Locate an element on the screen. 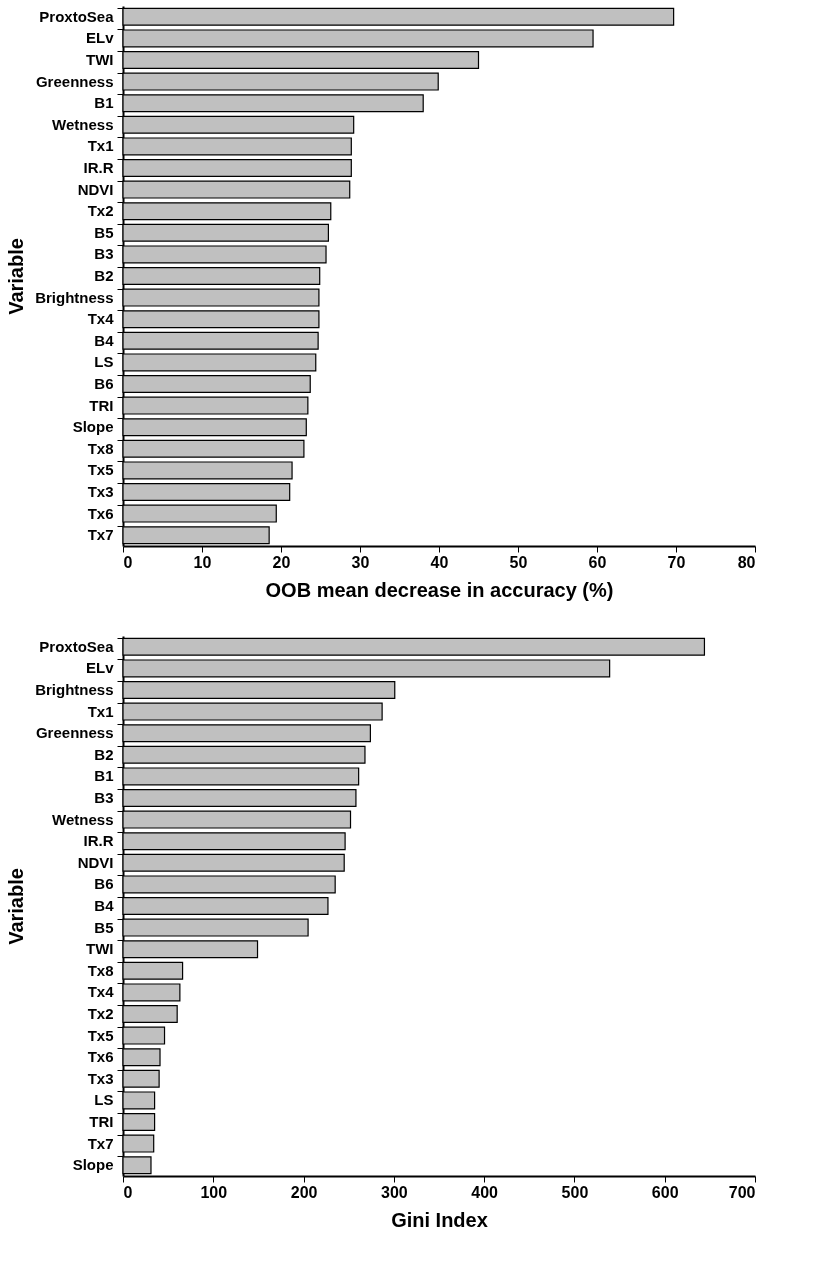  x-tick-label: 600 is located at coordinates (665, 1192).